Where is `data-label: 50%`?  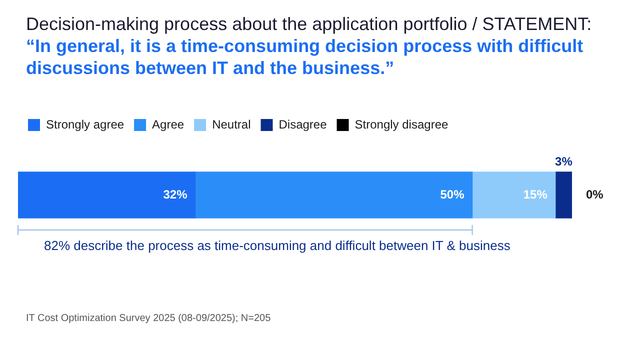
data-label: 50% is located at coordinates (452, 194).